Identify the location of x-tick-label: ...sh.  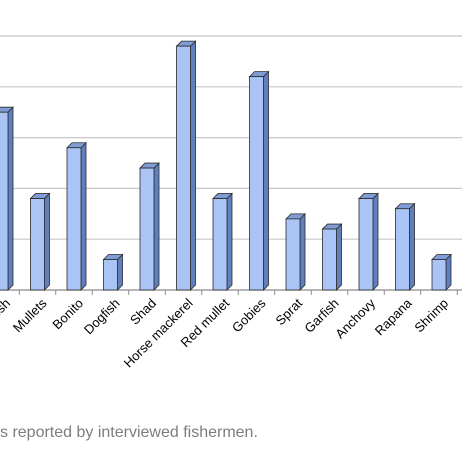
(6, 310).